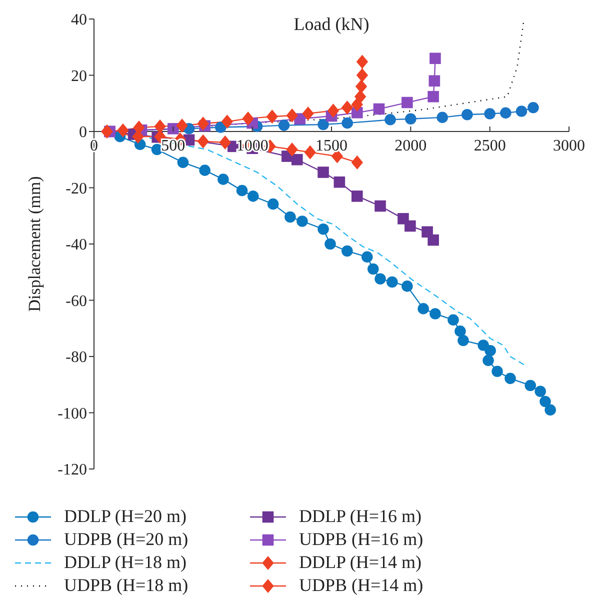  Describe the element at coordinates (360, 562) in the screenshot. I see `legend-label: DDLP (H=14 m)` at that location.